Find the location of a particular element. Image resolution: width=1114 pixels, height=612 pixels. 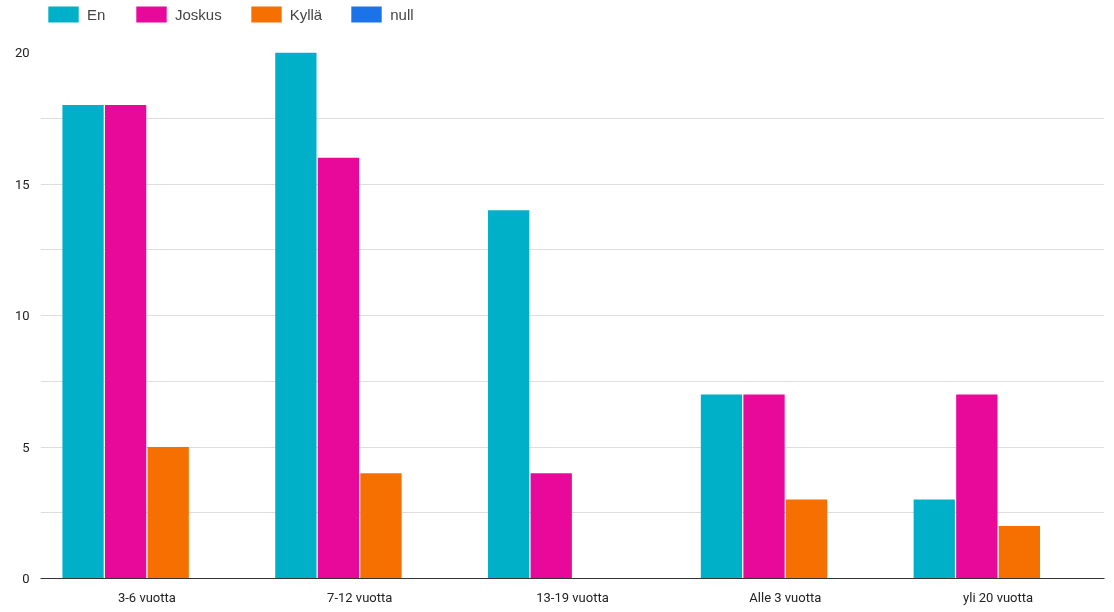

x-tick-label: 13-19 vuotta is located at coordinates (572, 597).